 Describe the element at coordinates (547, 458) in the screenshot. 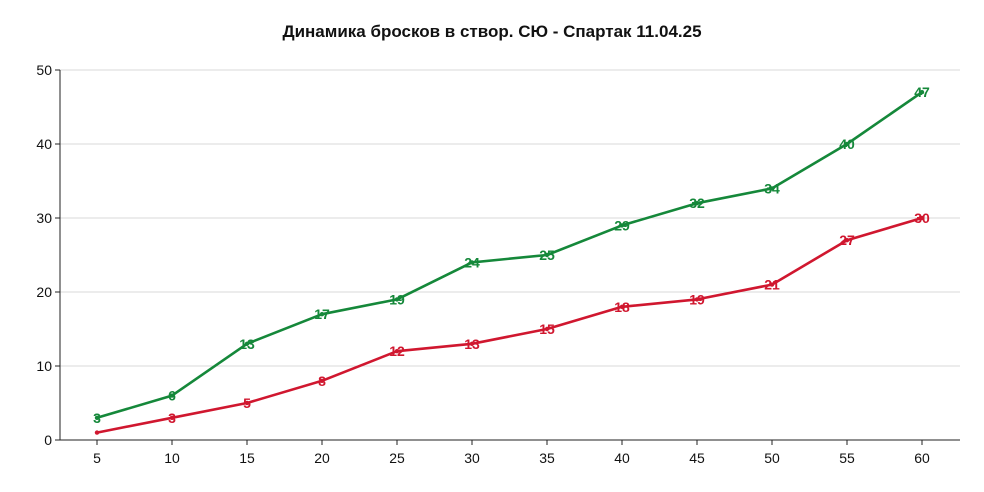

I see `x-tick-label: 35` at that location.